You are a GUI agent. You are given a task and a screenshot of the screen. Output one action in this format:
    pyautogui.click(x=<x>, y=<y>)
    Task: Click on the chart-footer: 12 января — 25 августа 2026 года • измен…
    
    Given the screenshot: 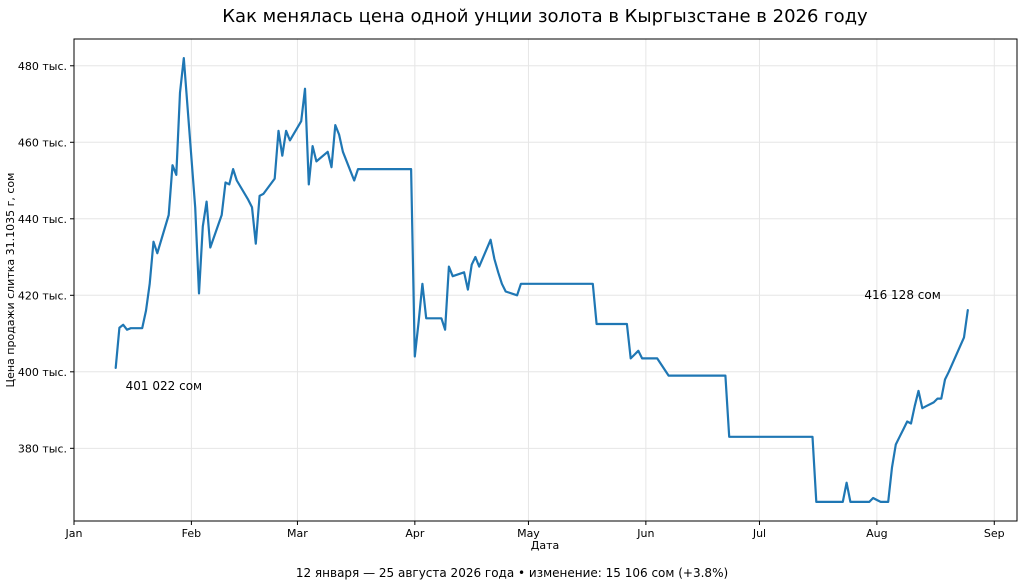 What is the action you would take?
    pyautogui.click(x=512, y=573)
    